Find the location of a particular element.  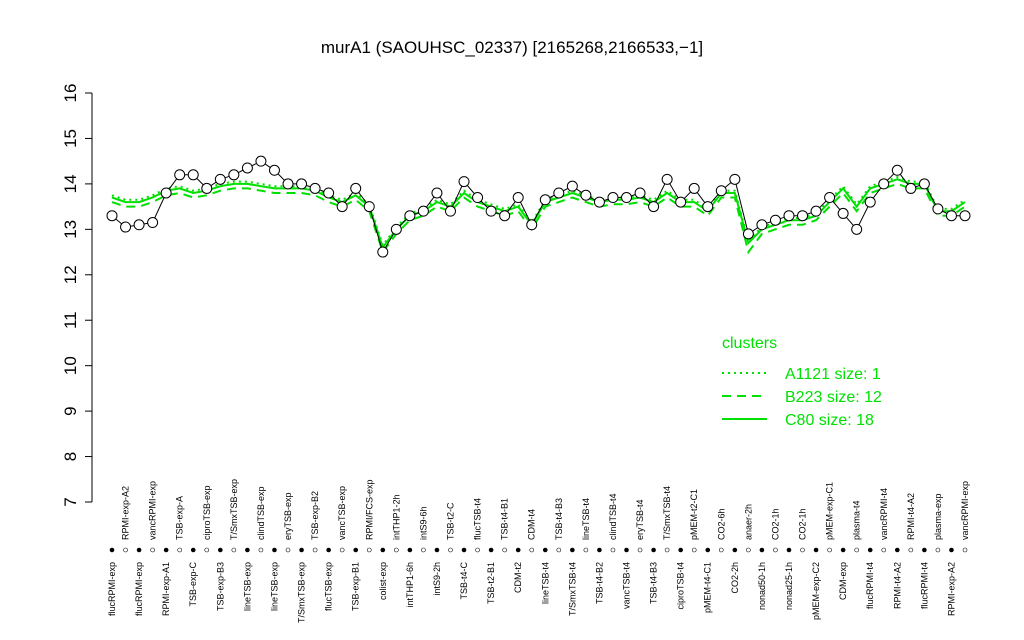

x-tick-label: nonad50-1h is located at coordinates (762, 586).